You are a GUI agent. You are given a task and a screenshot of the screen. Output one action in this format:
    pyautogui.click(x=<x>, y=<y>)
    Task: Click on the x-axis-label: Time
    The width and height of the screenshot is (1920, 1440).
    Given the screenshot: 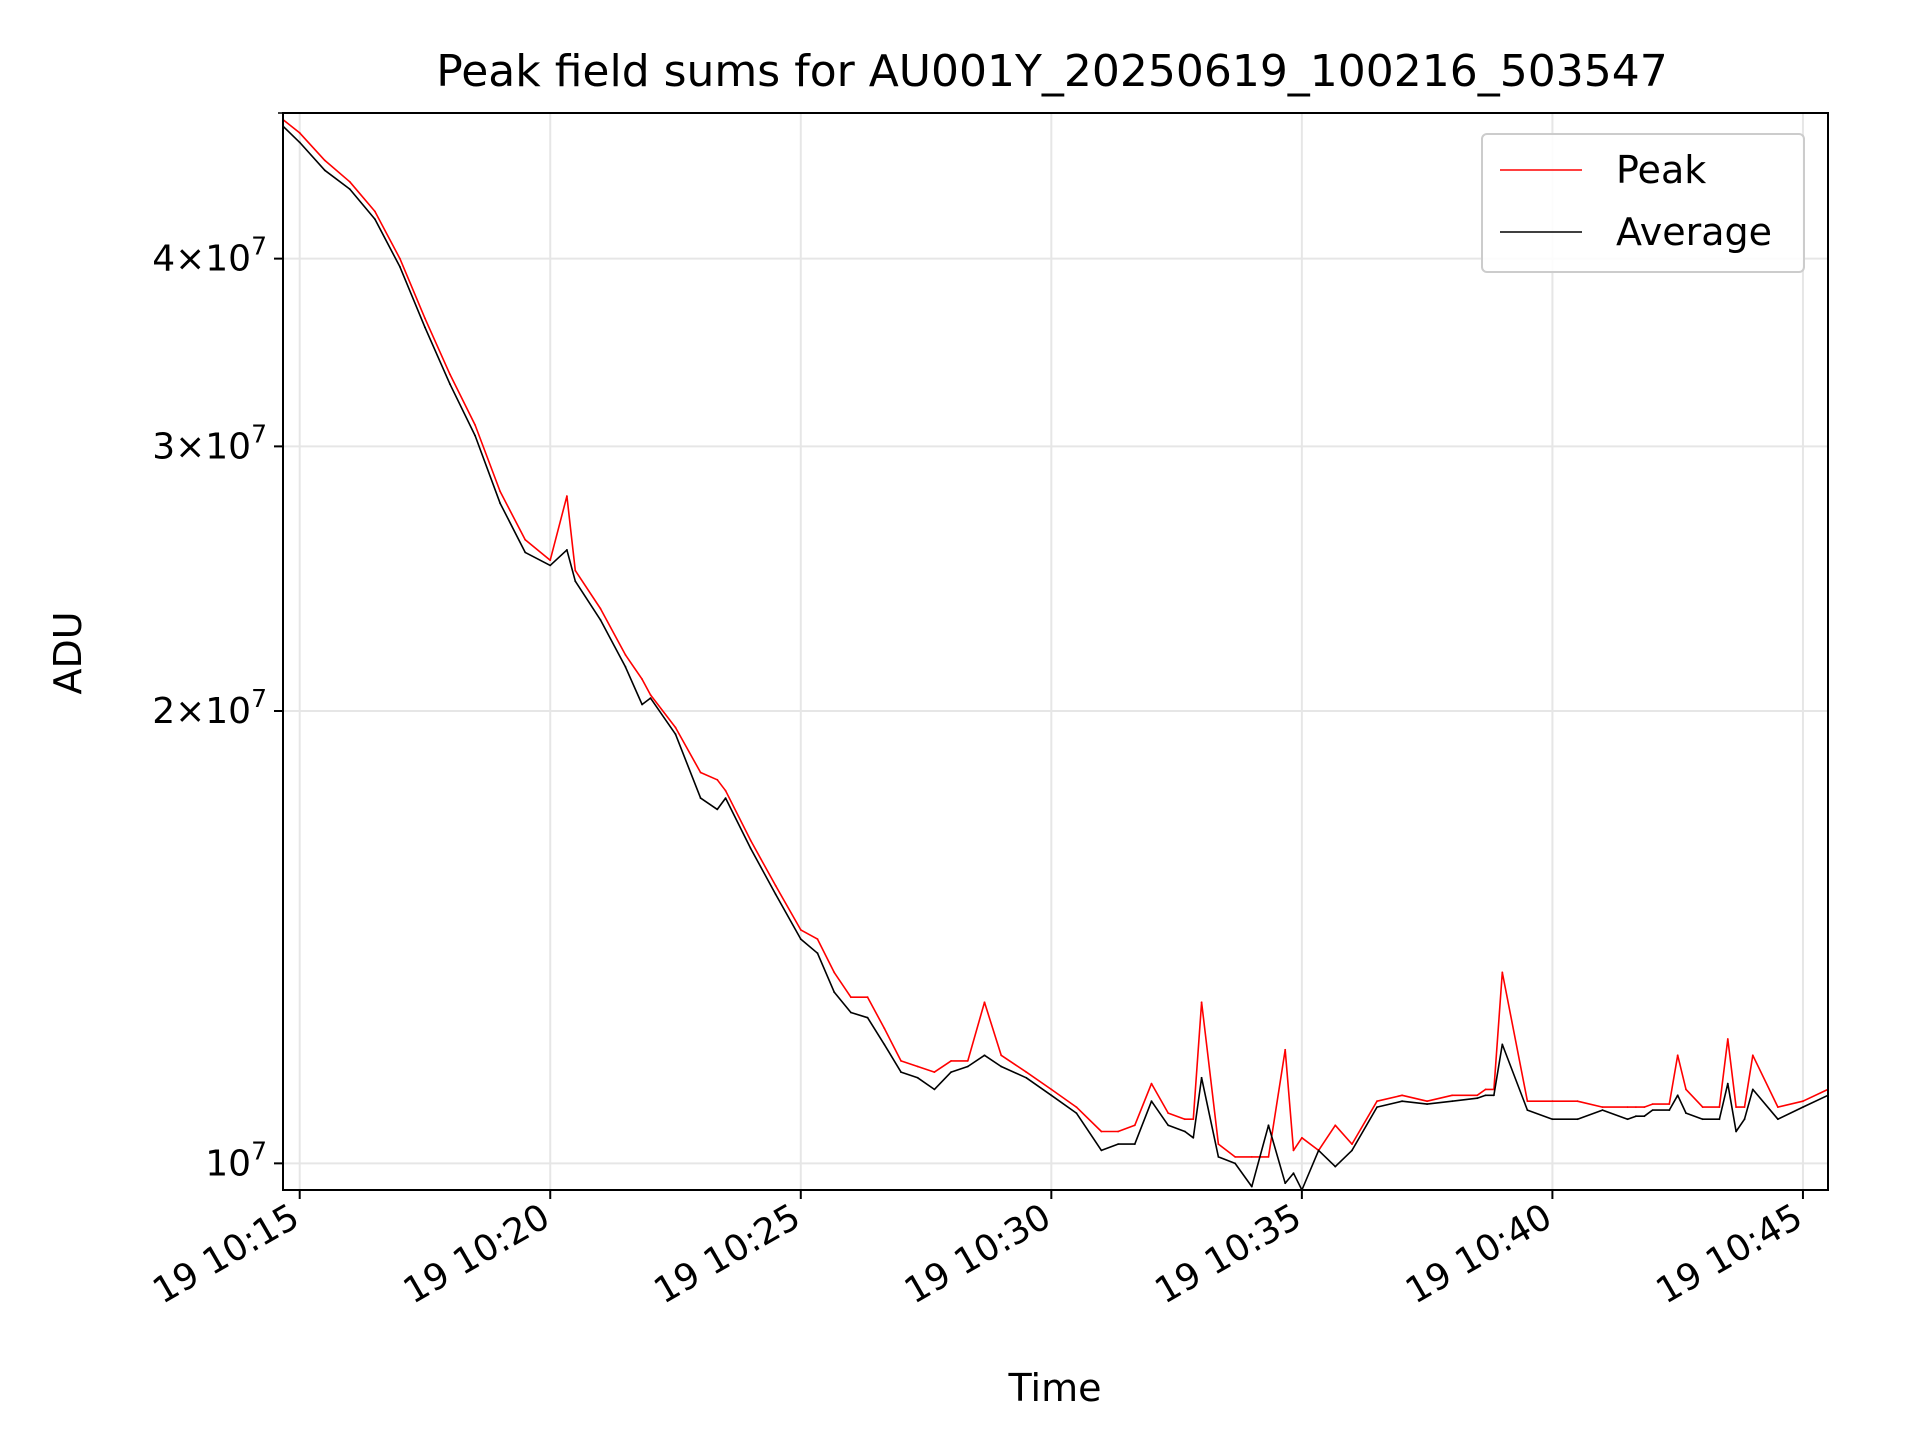 What is the action you would take?
    pyautogui.click(x=1055, y=1388)
    